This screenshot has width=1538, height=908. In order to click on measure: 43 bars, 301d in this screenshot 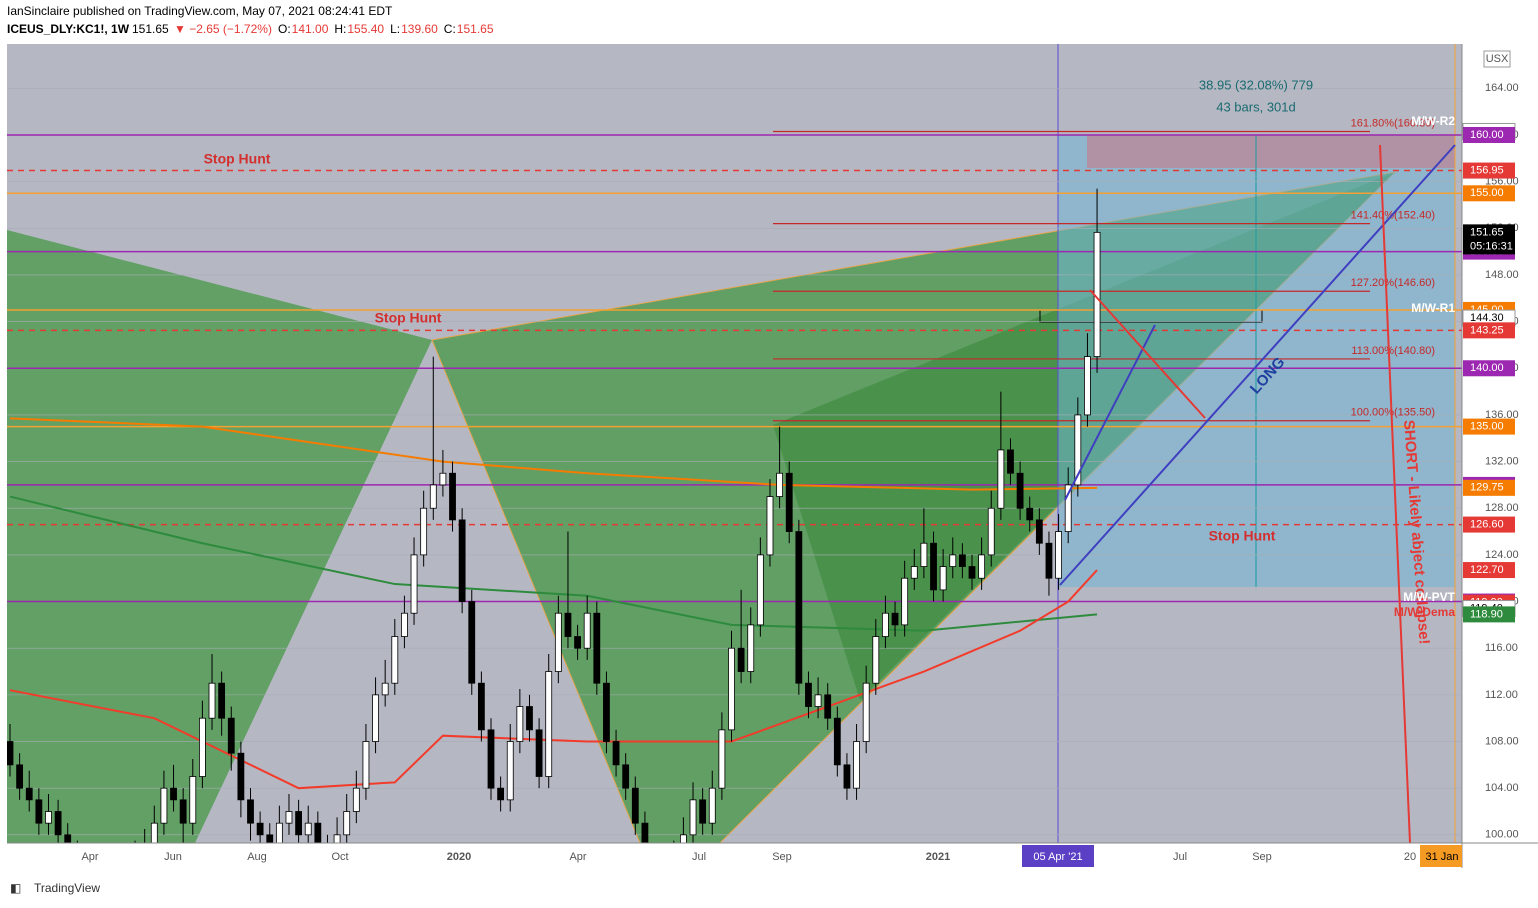, I will do `click(1256, 106)`.